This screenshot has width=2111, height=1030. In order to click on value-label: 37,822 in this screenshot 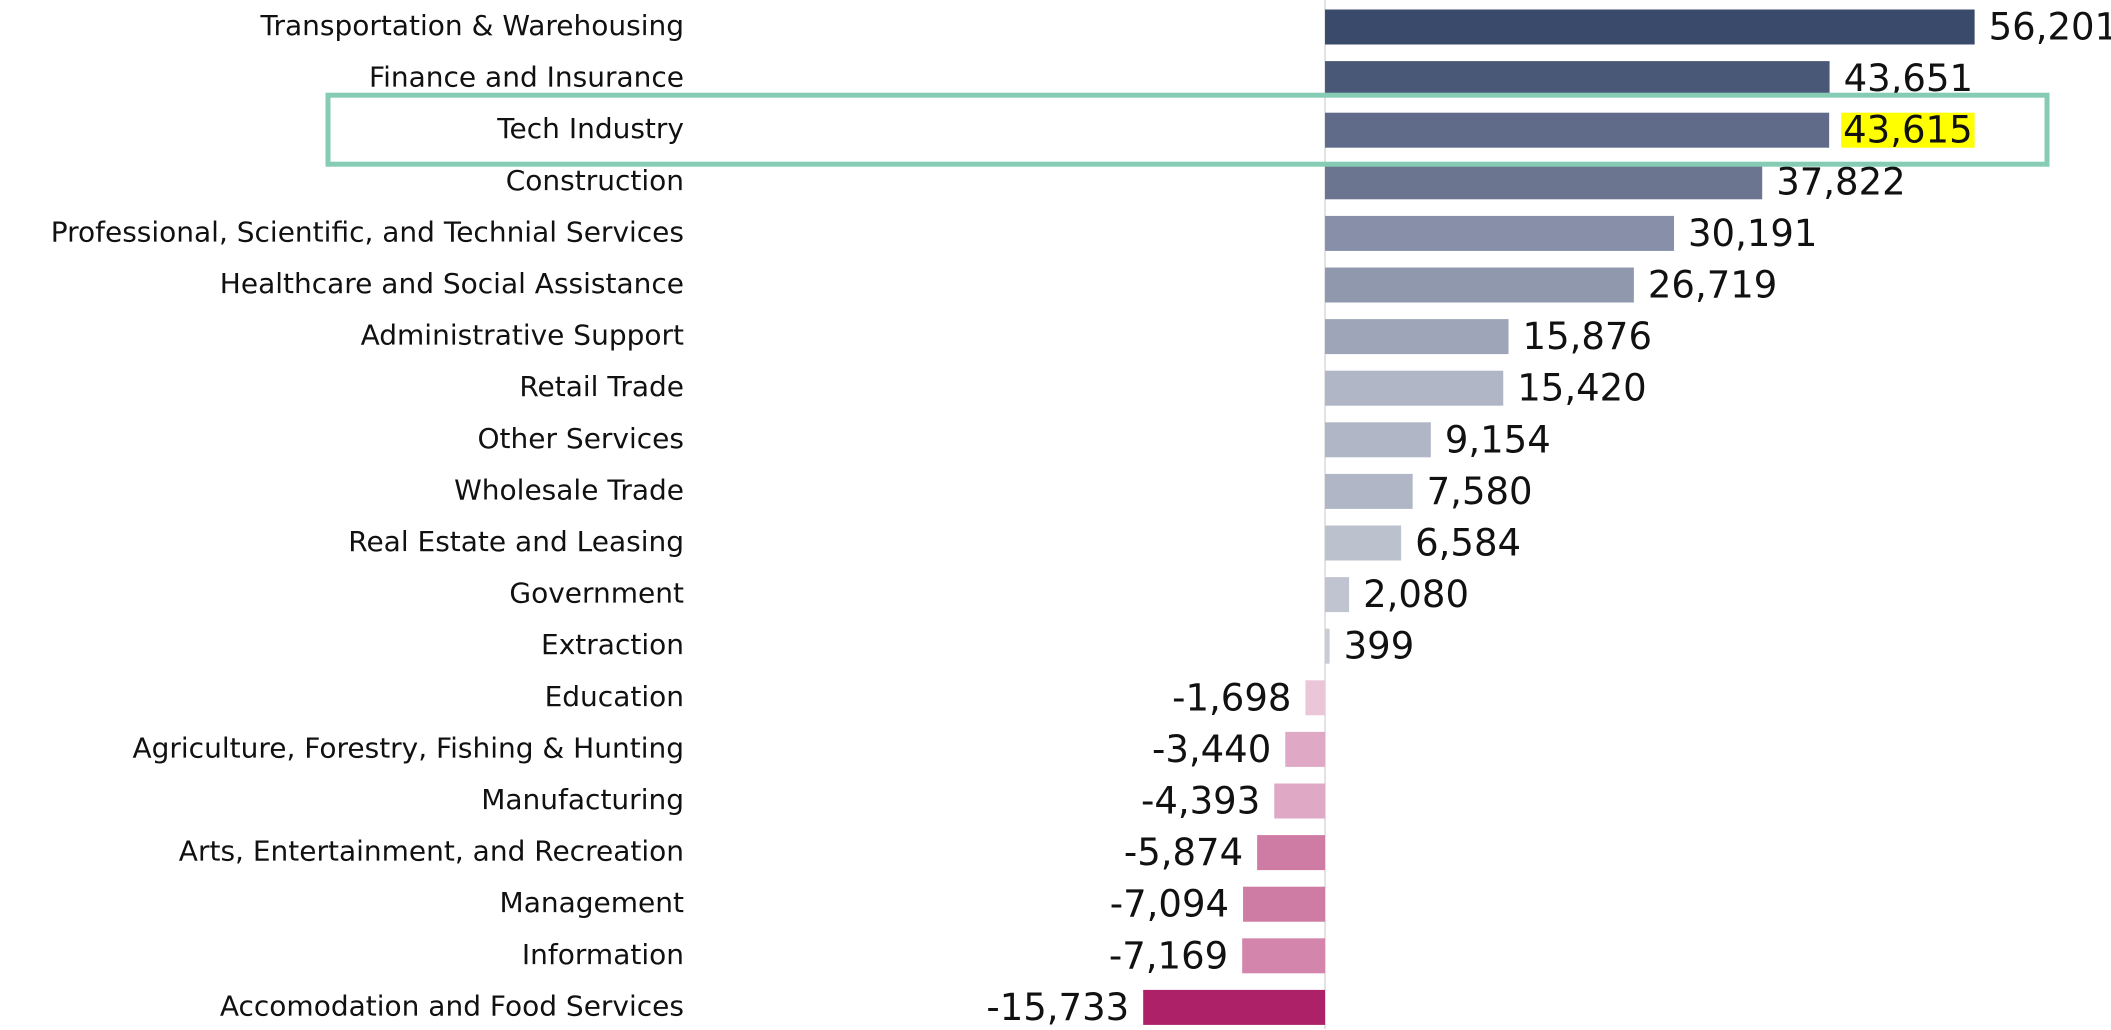, I will do `click(1840, 181)`.